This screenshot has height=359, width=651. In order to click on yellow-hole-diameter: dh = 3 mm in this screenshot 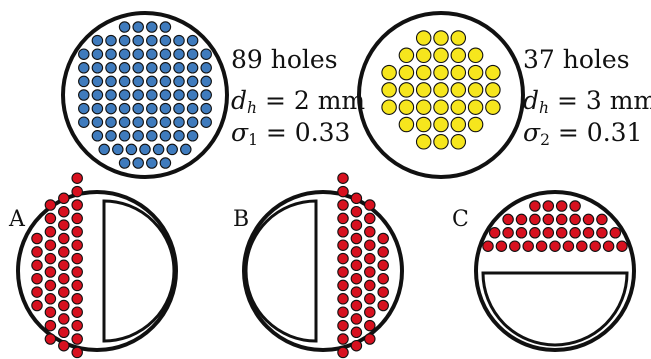, I will do `click(587, 102)`.